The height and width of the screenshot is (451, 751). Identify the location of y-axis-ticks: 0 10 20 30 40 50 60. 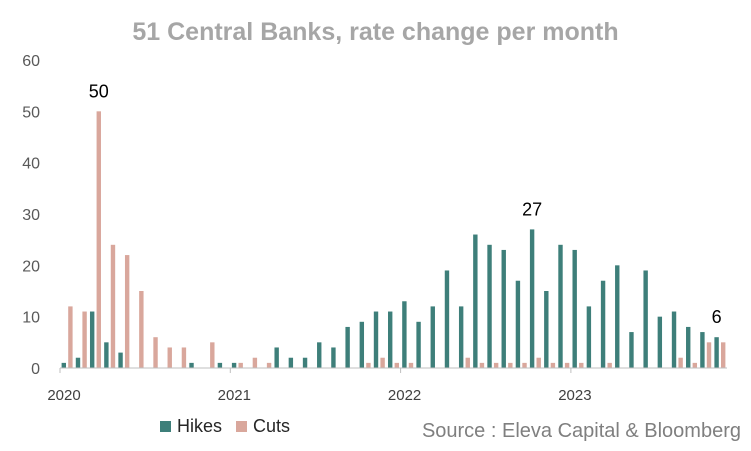
(31, 215).